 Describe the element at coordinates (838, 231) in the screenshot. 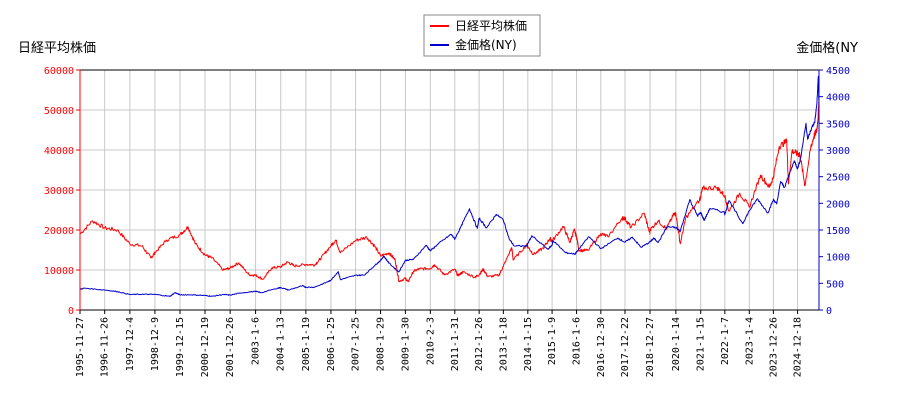

I see `right-tick-label: 1500` at that location.